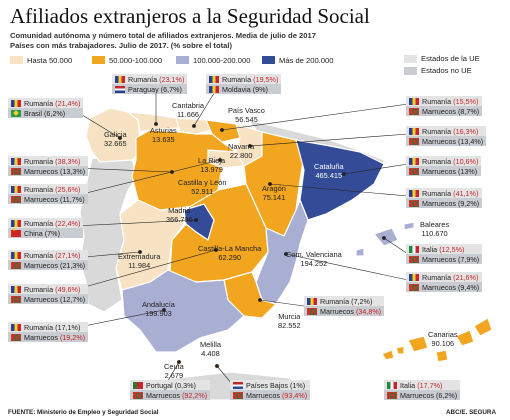  What do you see at coordinates (230, 248) in the screenshot?
I see `region-name: Castilla-La Mancha` at bounding box center [230, 248].